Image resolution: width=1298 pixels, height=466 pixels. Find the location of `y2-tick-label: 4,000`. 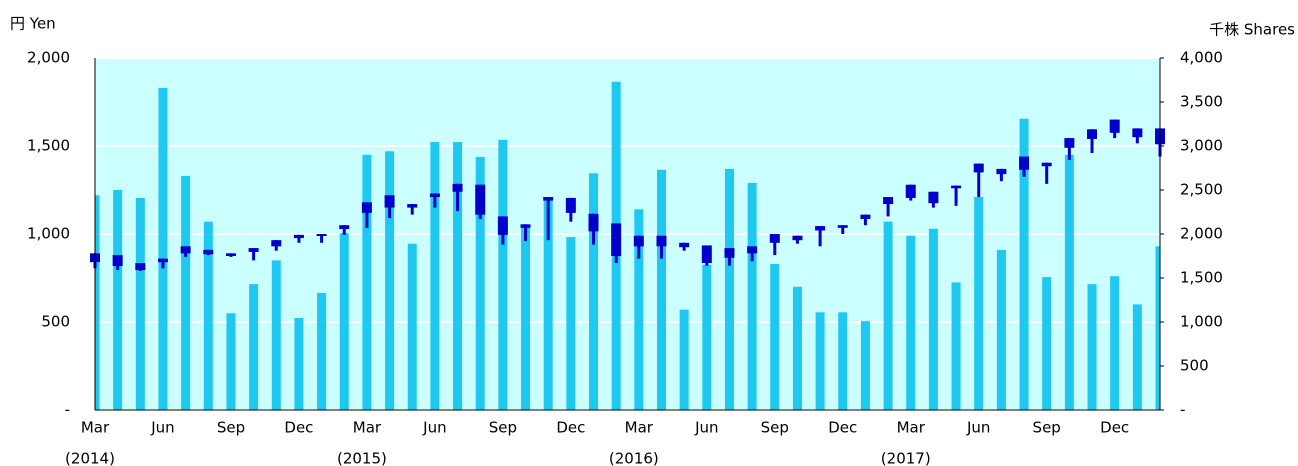

y2-tick-label: 4,000 is located at coordinates (1201, 58).